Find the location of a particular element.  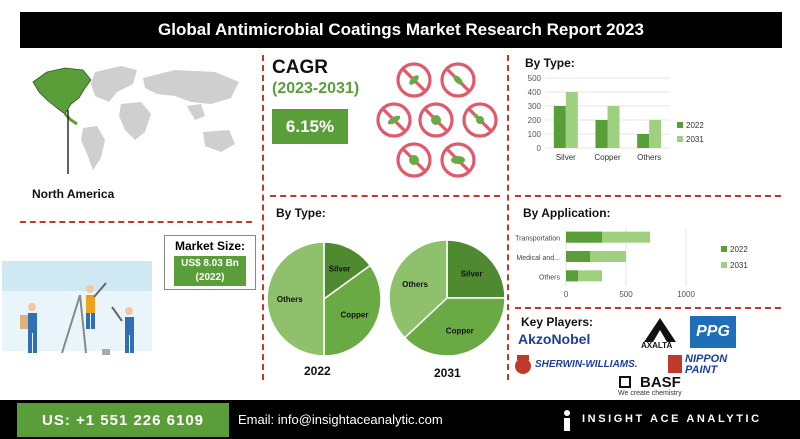

north-america-region is located at coordinates (62, 91).